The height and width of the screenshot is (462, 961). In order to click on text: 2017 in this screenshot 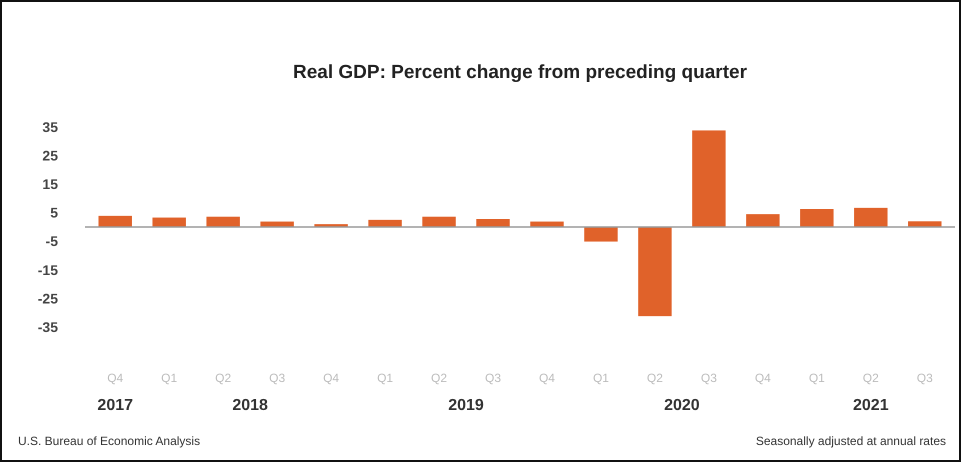, I will do `click(115, 405)`.